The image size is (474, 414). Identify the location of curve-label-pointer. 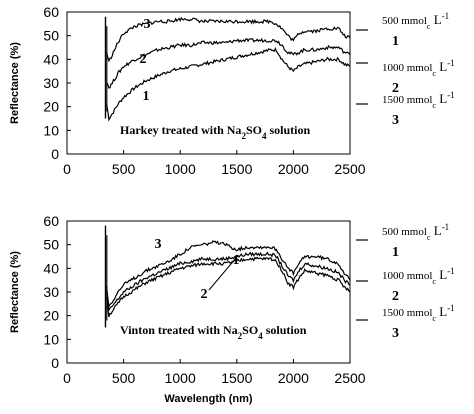
(222, 274).